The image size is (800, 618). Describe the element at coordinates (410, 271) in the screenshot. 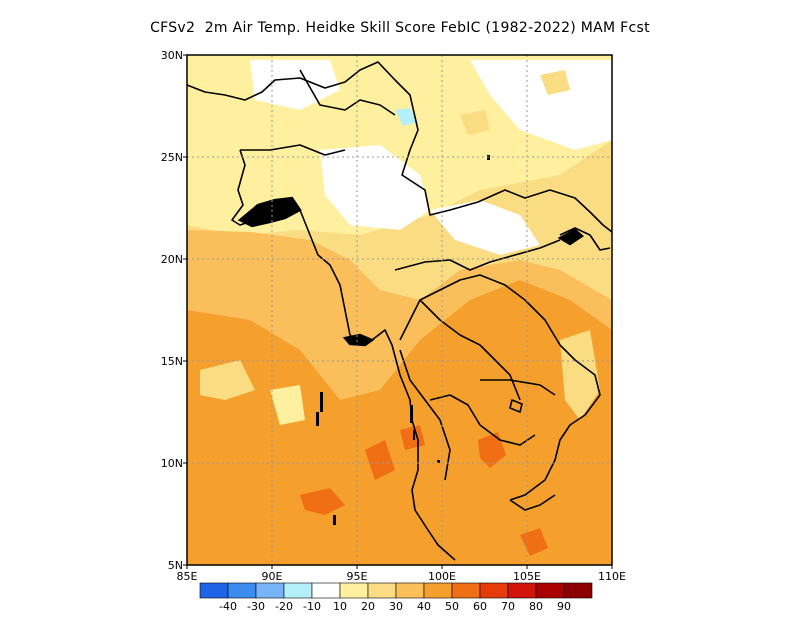

I see `delta-coastlines` at that location.